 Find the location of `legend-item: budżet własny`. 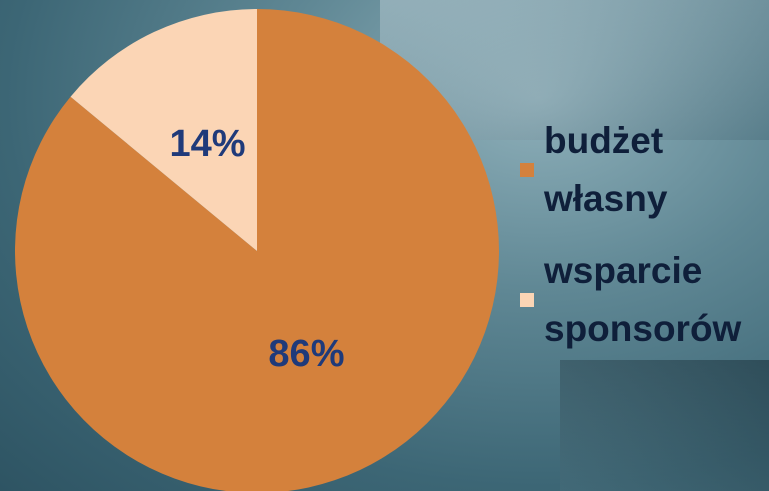

legend-item: budżet własny is located at coordinates (644, 170).